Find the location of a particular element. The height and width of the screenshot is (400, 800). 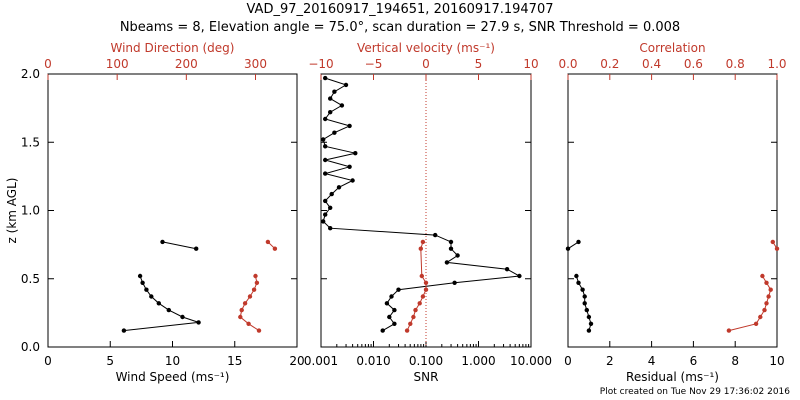

x-tick-label: 10.000 is located at coordinates (531, 361).